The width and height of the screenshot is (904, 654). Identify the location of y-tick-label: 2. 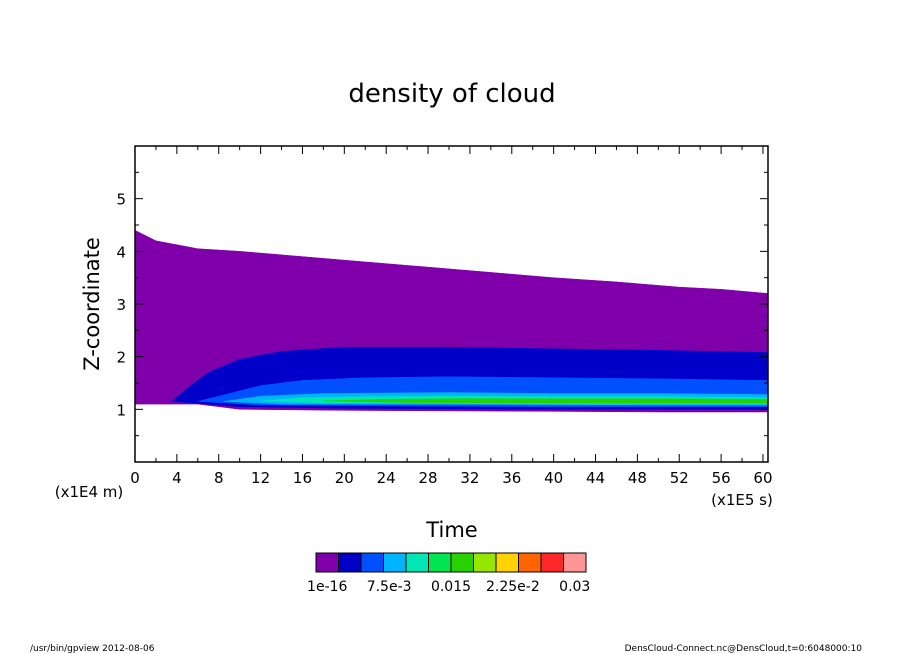
(121, 358).